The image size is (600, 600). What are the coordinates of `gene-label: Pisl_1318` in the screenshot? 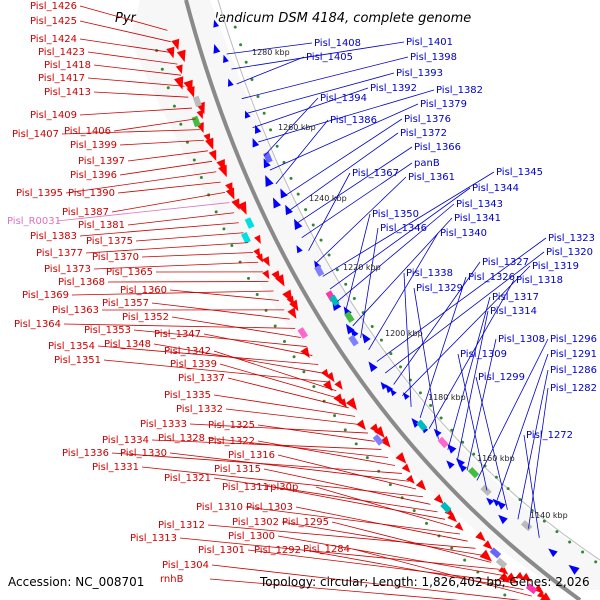 It's located at (539, 280).